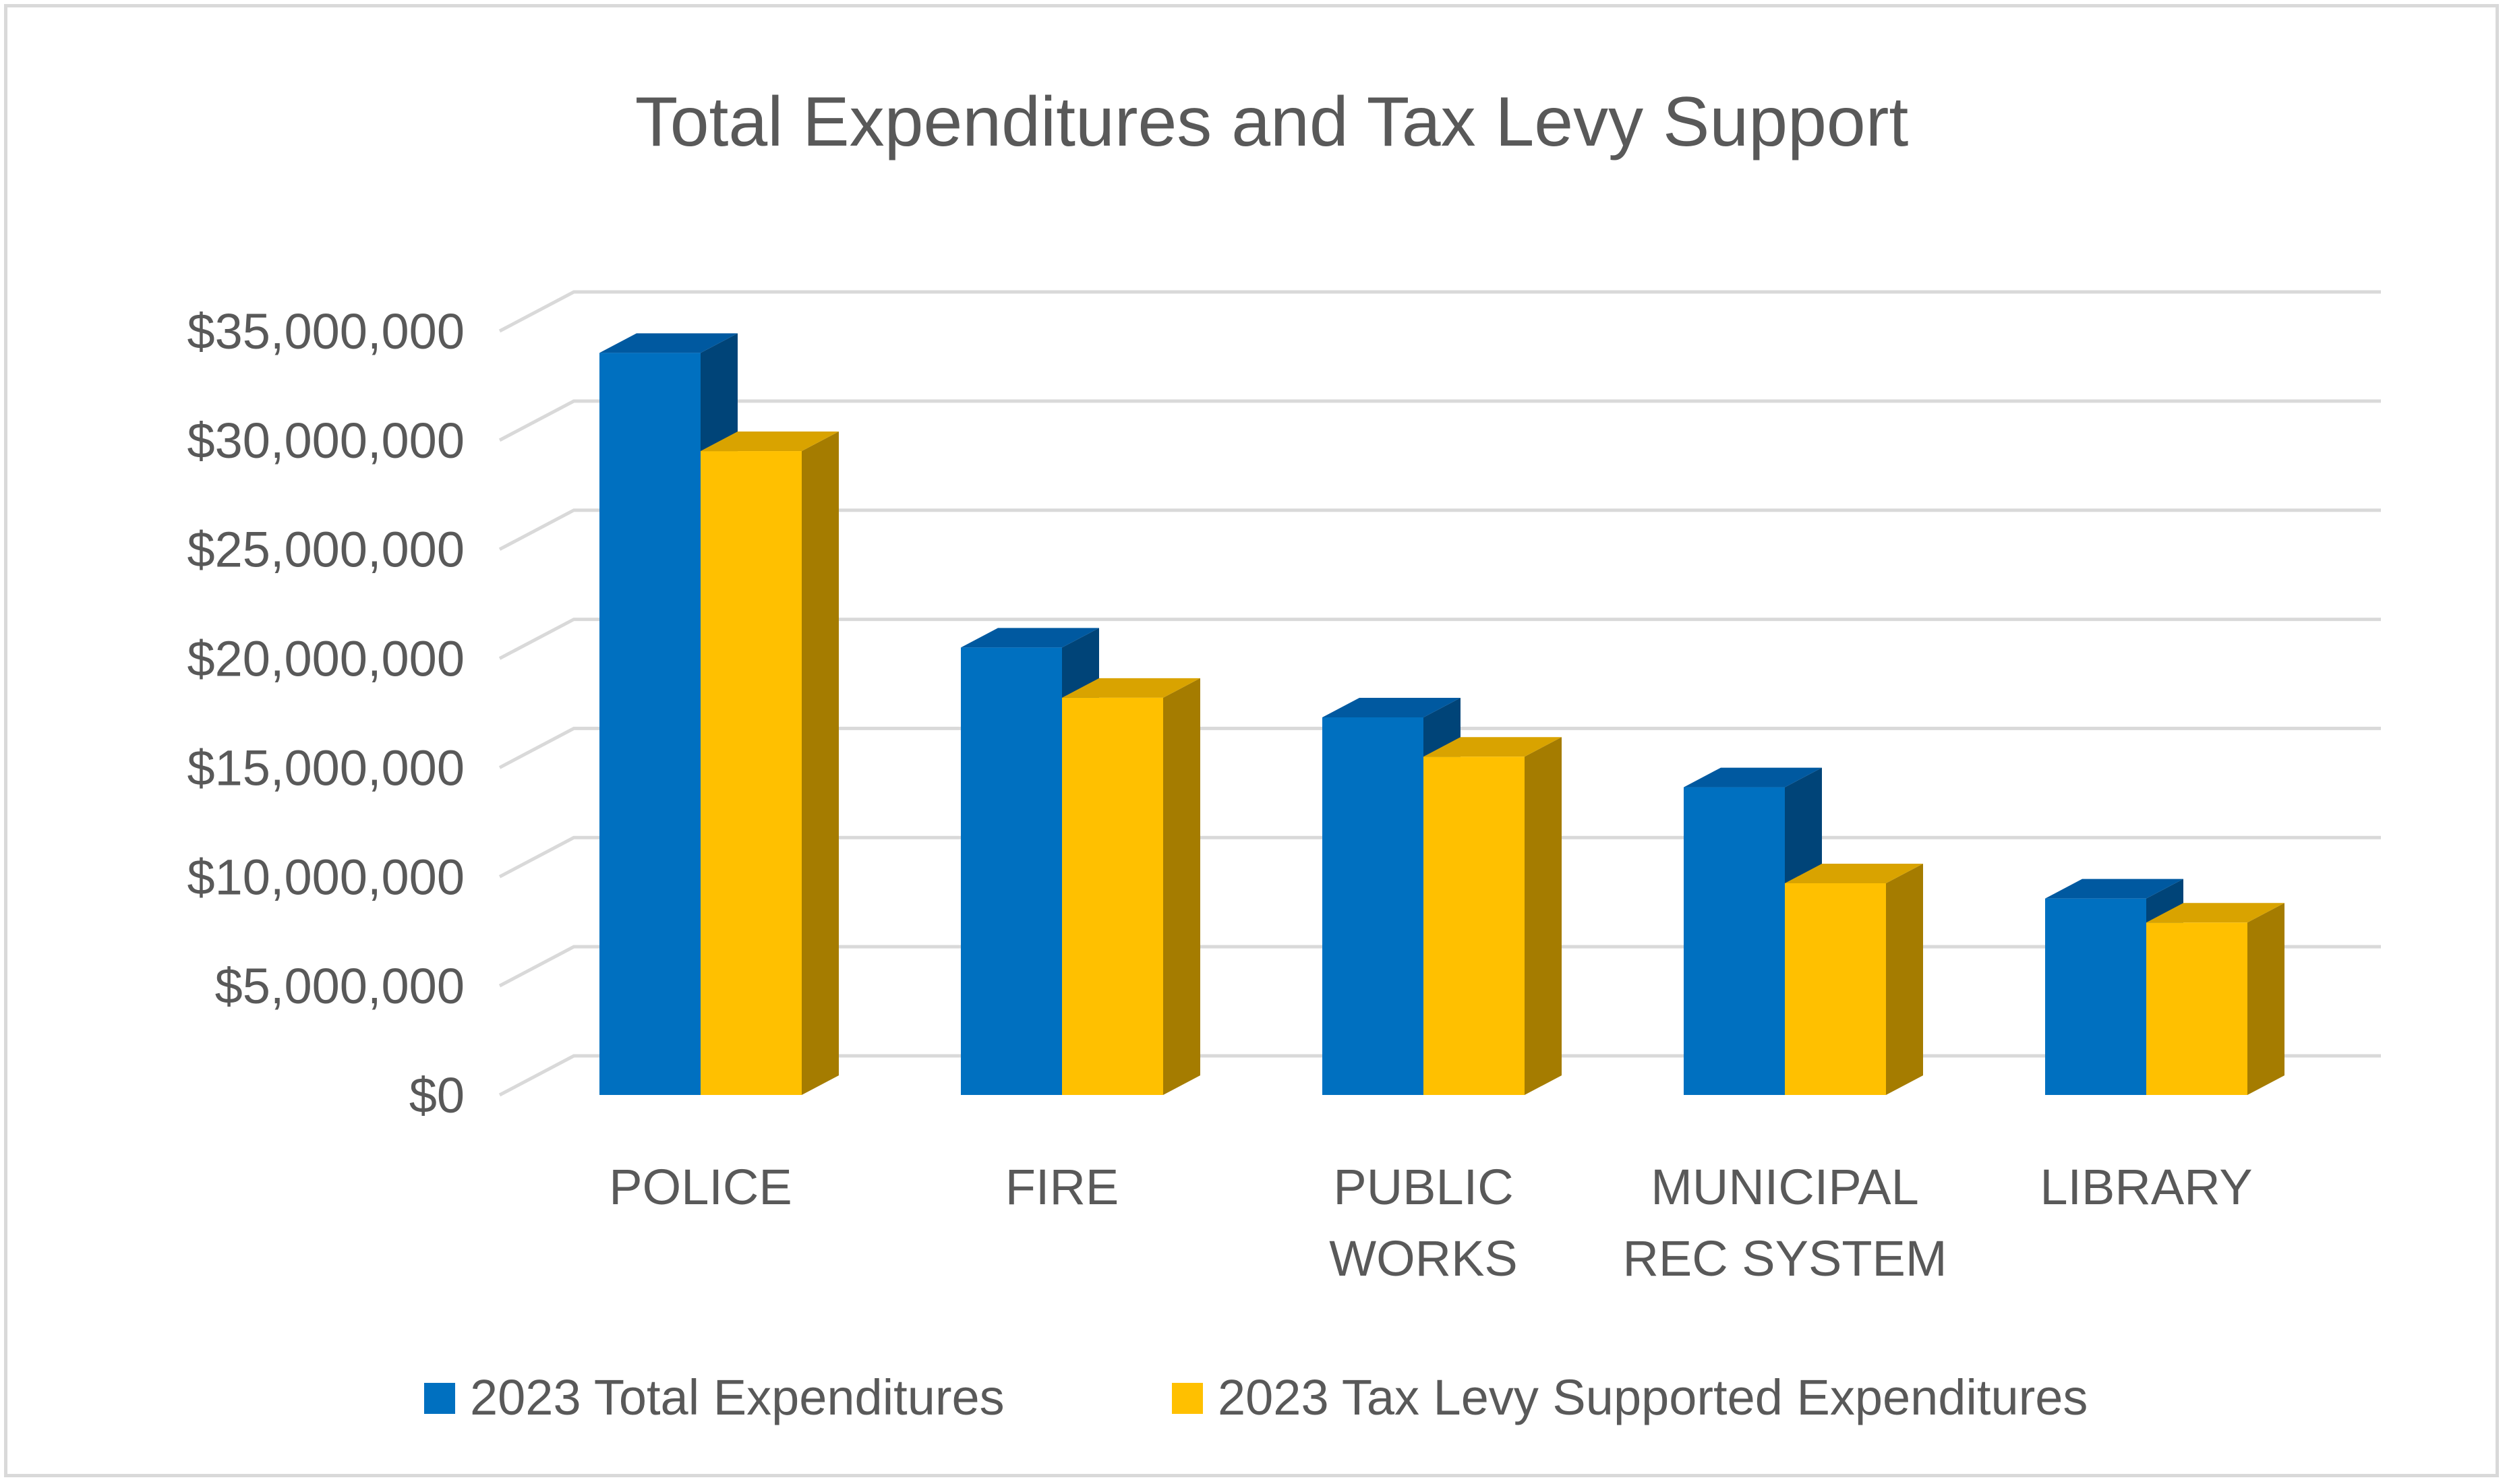  What do you see at coordinates (701, 1187) in the screenshot?
I see `x-category-label: POLICE` at bounding box center [701, 1187].